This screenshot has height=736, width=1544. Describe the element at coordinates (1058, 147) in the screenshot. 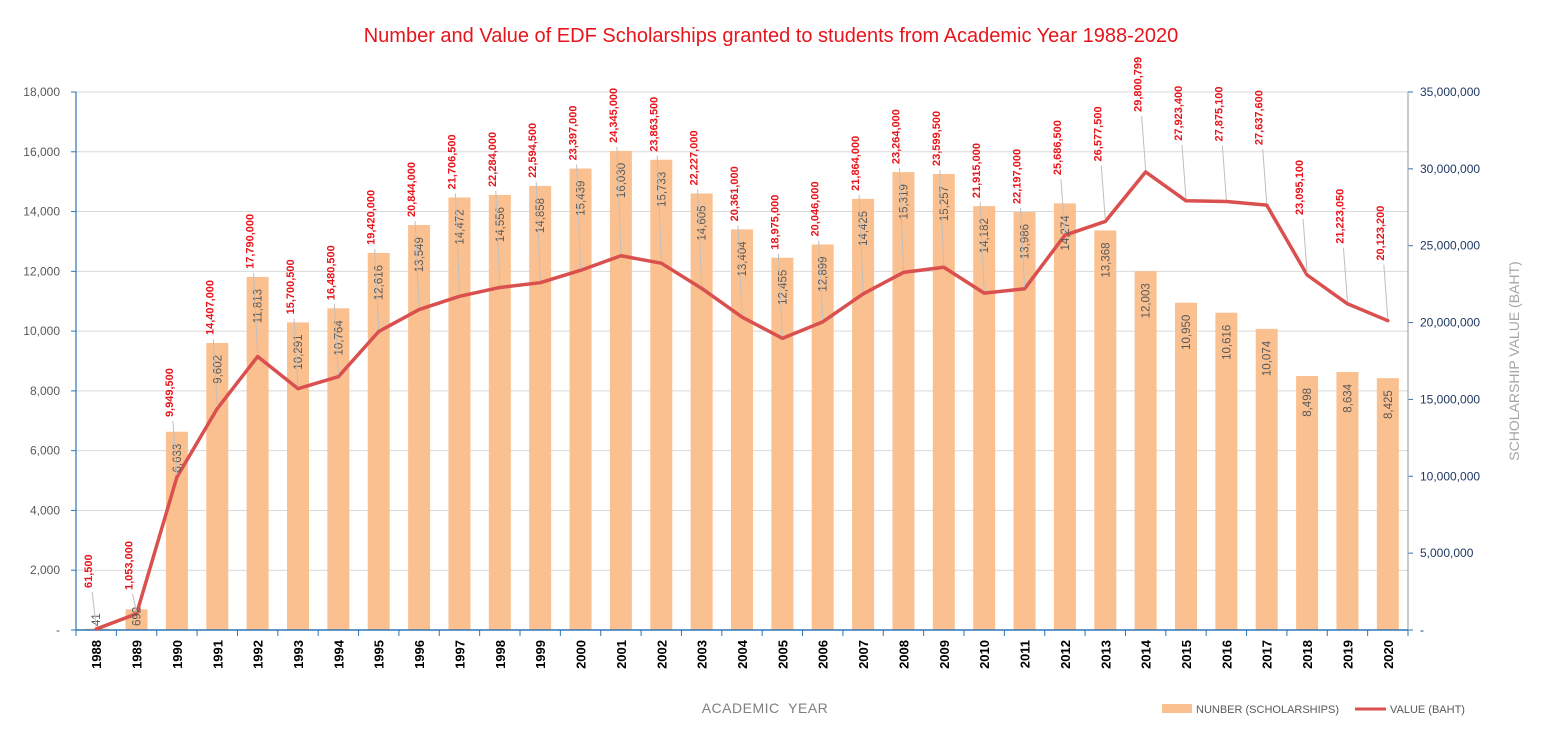

I see `line-value-label: 25,686,500` at that location.